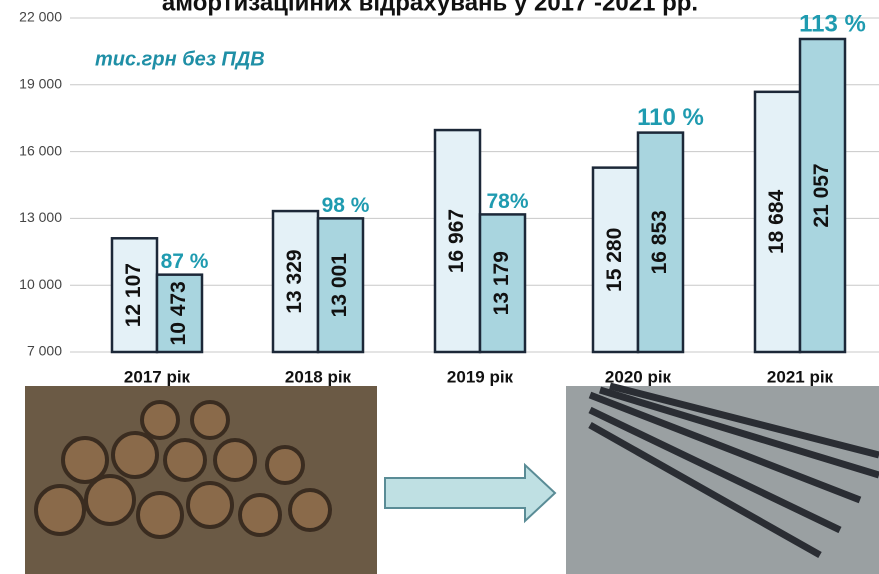 The height and width of the screenshot is (574, 879). I want to click on y-tick-label: 10 000, so click(40, 284).